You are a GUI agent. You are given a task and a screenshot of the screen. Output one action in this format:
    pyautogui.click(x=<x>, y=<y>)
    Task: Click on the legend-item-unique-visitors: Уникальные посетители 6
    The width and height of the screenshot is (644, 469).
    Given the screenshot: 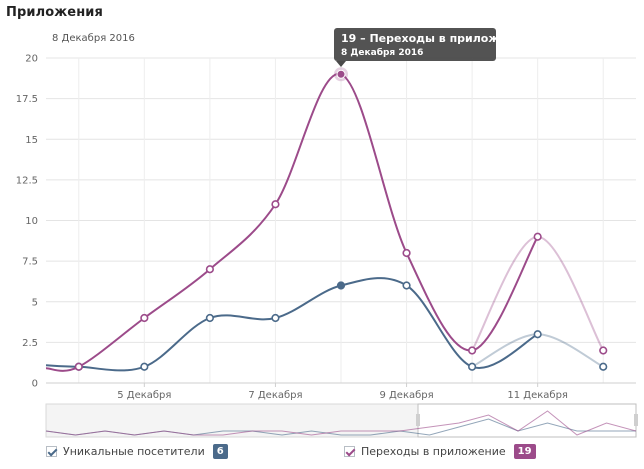 What is the action you would take?
    pyautogui.click(x=137, y=451)
    